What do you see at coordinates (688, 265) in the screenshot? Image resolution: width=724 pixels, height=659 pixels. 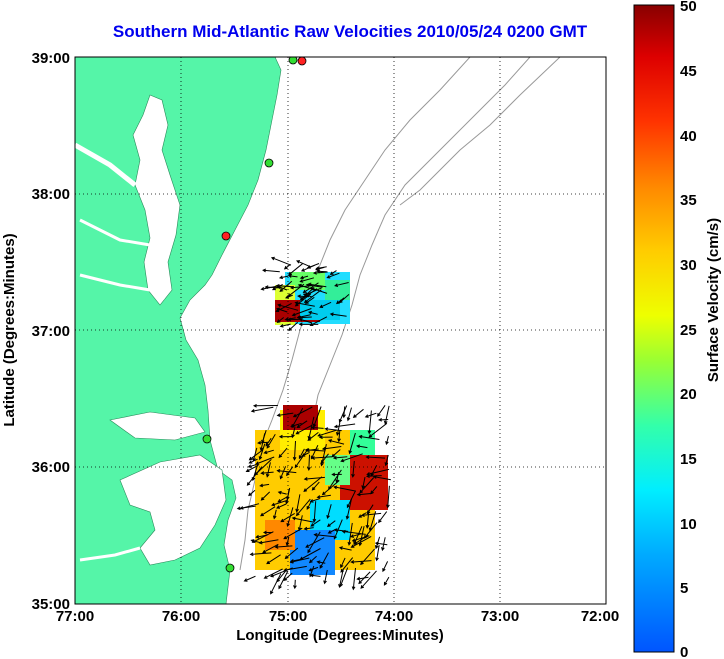 I see `colorbar-tick-label: 30` at bounding box center [688, 265].